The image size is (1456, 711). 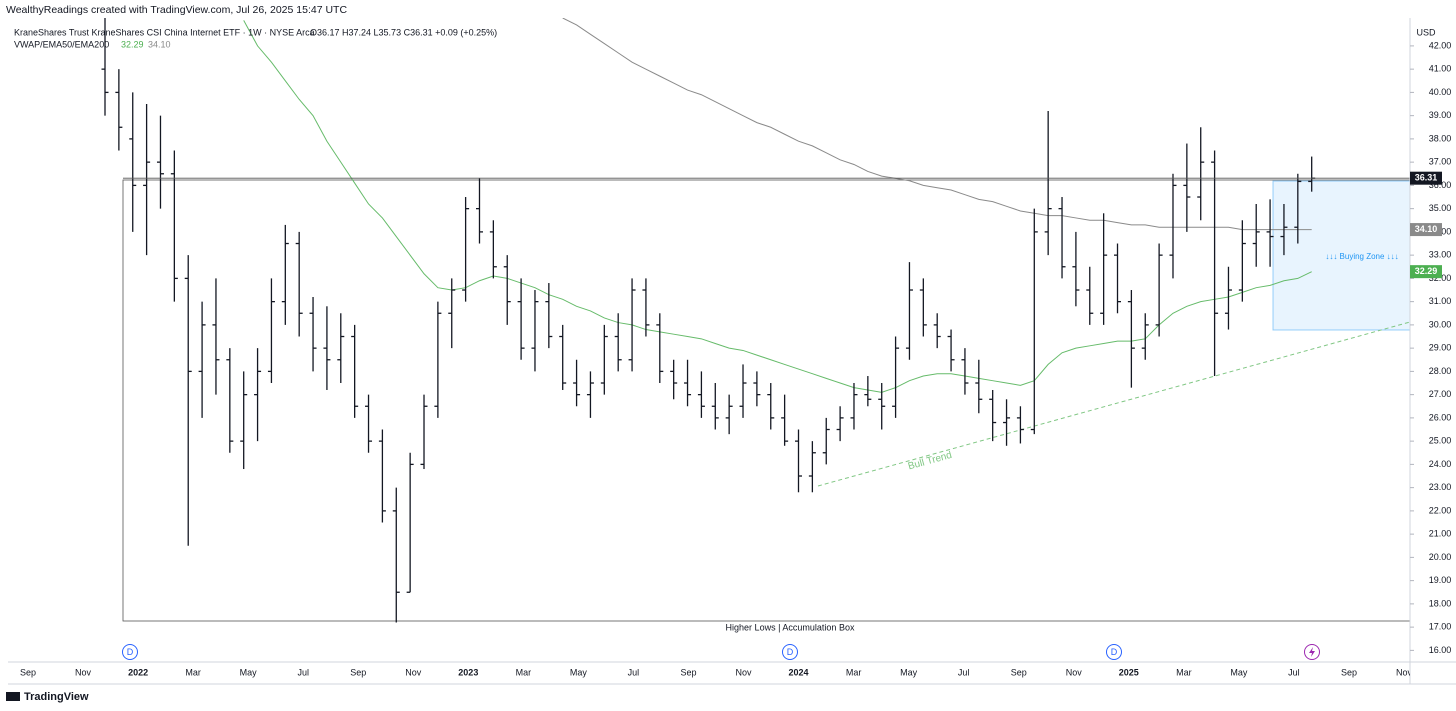 I want to click on indicator-value: 32.29, so click(x=132, y=44).